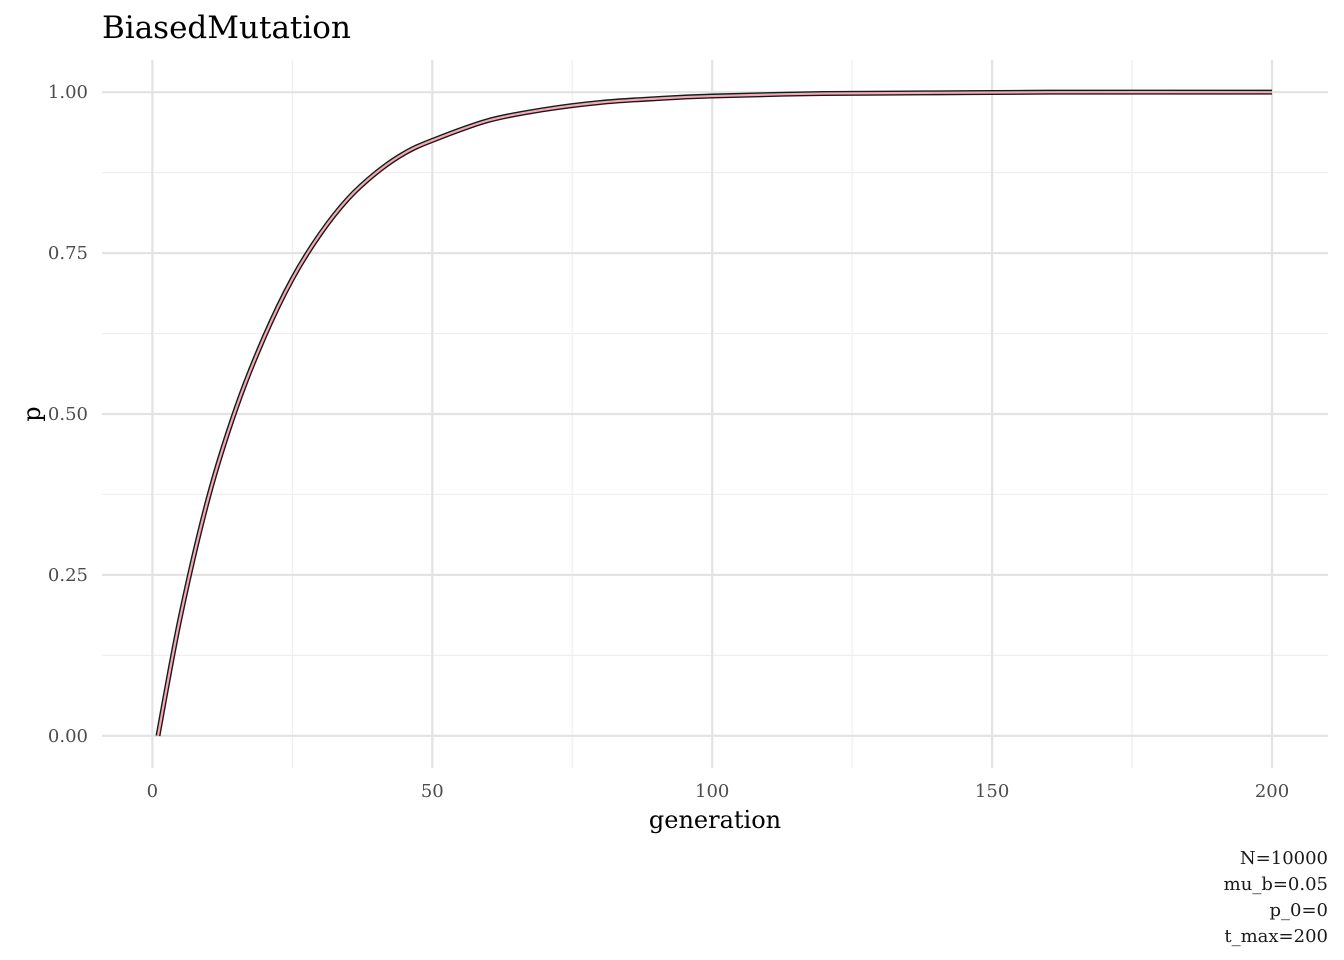  I want to click on x-tick-label: 200, so click(1272, 791).